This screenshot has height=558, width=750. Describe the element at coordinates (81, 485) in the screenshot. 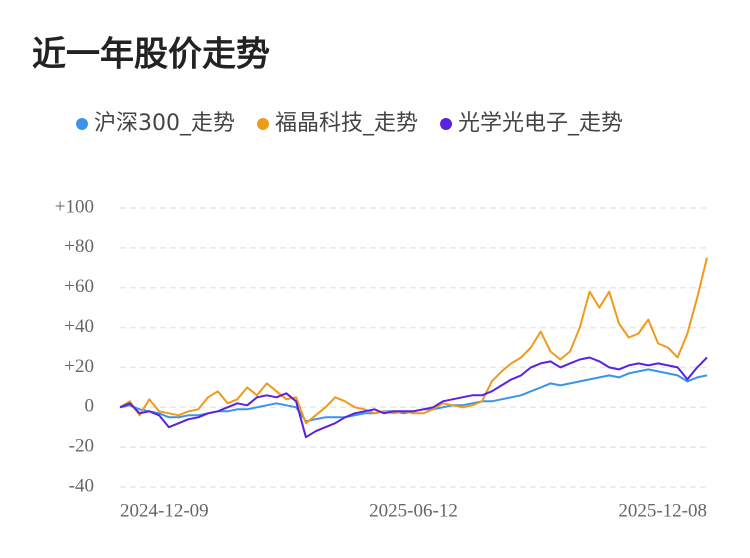

I see `y-tick-label: -40` at that location.